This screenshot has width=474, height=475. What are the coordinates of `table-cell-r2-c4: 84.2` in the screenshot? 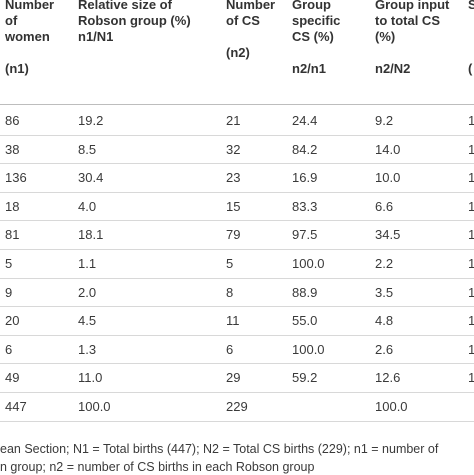 It's located at (305, 149).